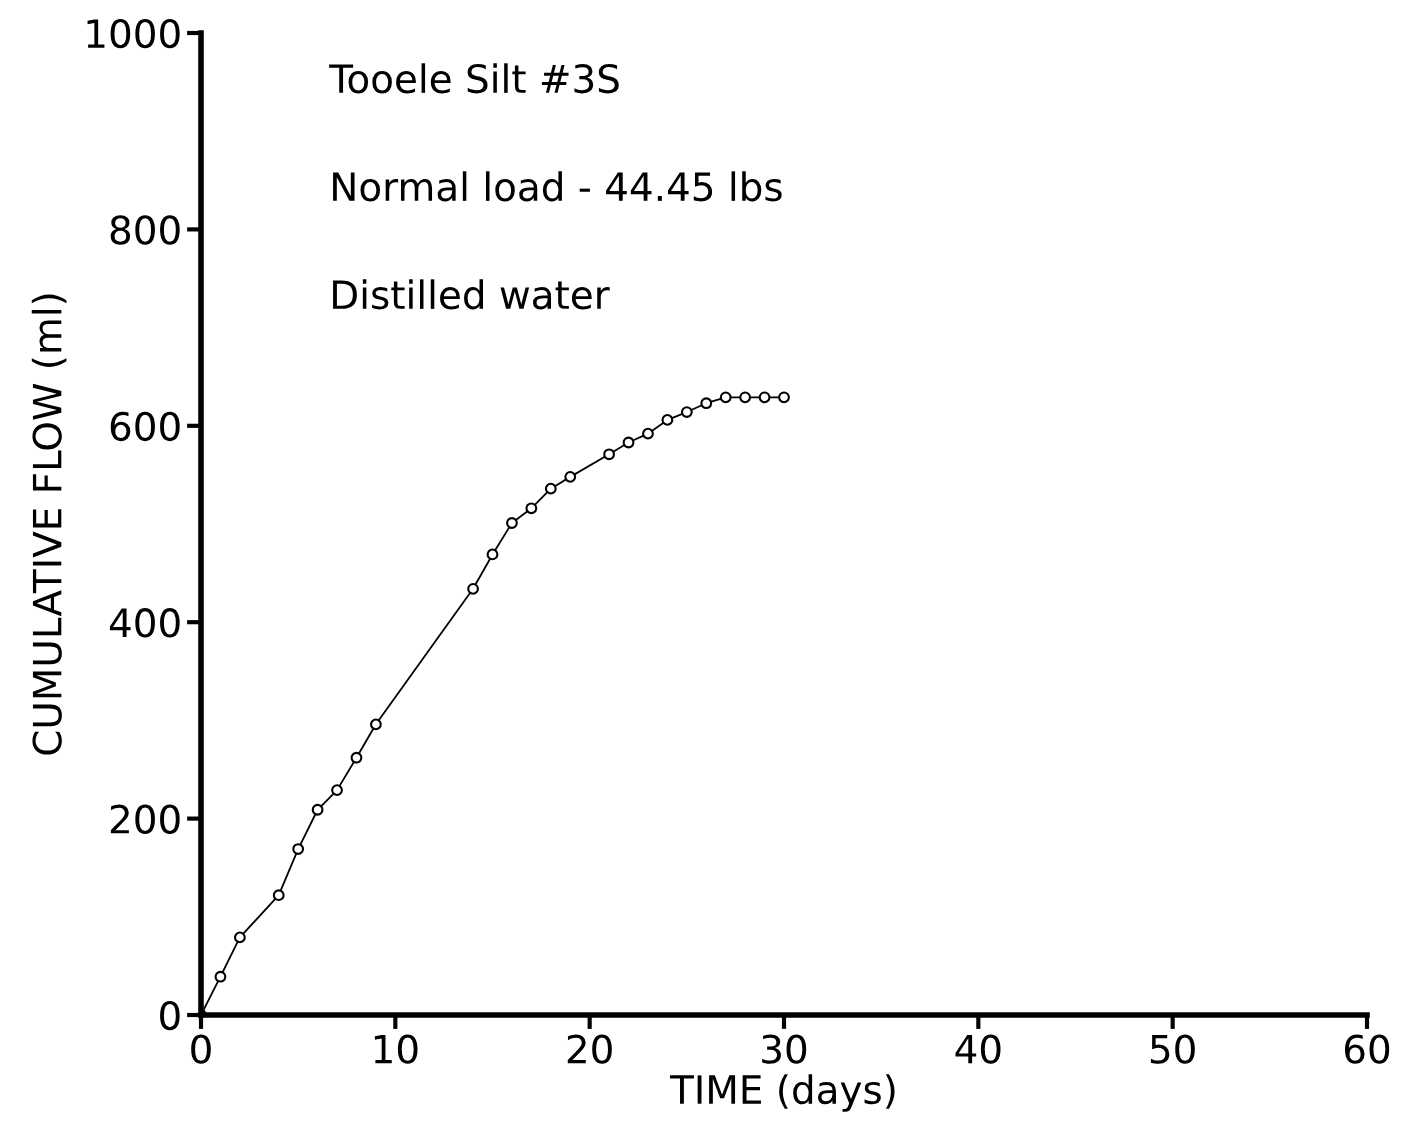 The image size is (1402, 1141). Describe the element at coordinates (978, 1049) in the screenshot. I see `x-tick-label: 40` at that location.